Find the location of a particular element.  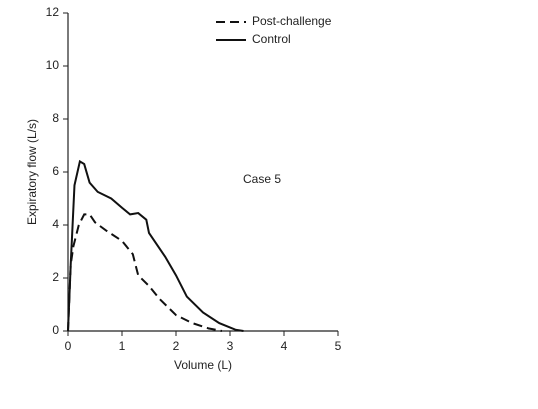

y-axis-label: Expiratory flow (L/s) is located at coordinates (32, 172).